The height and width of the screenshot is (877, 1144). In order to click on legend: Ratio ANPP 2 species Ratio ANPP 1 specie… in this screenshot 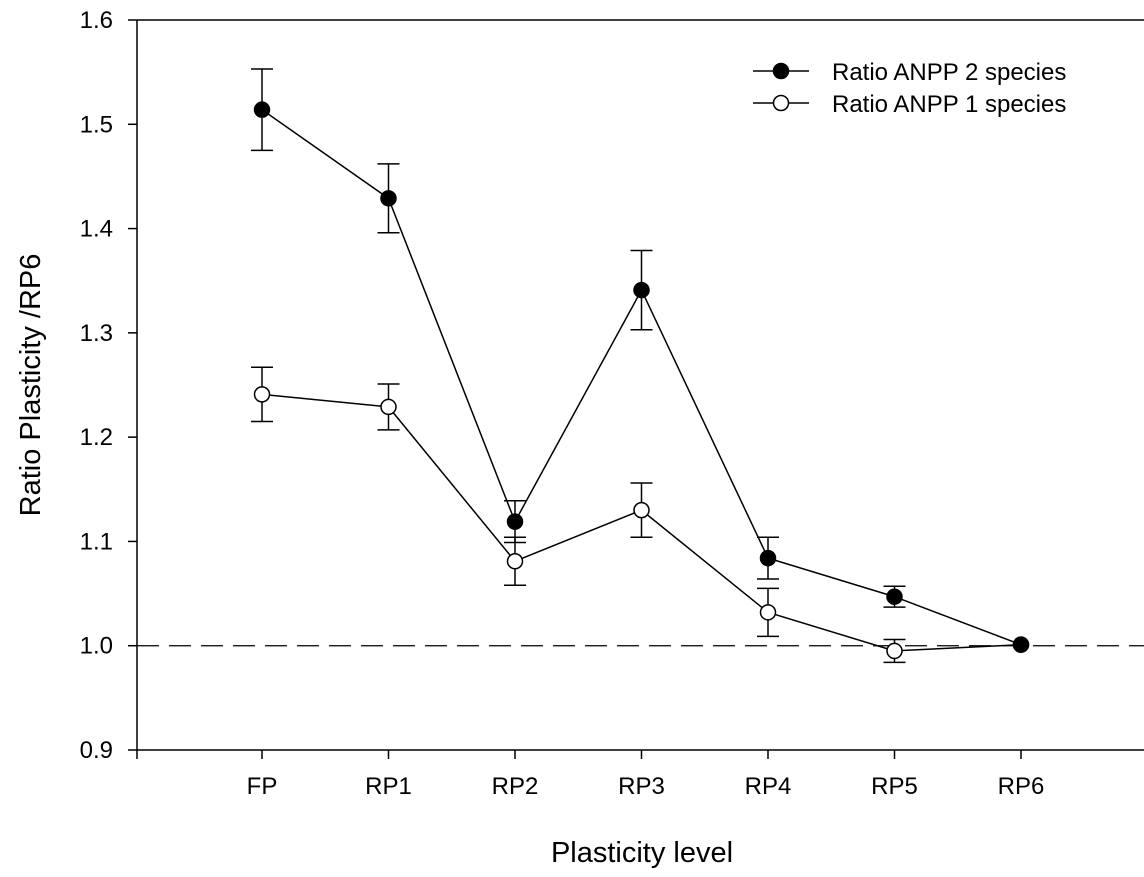, I will do `click(909, 88)`.